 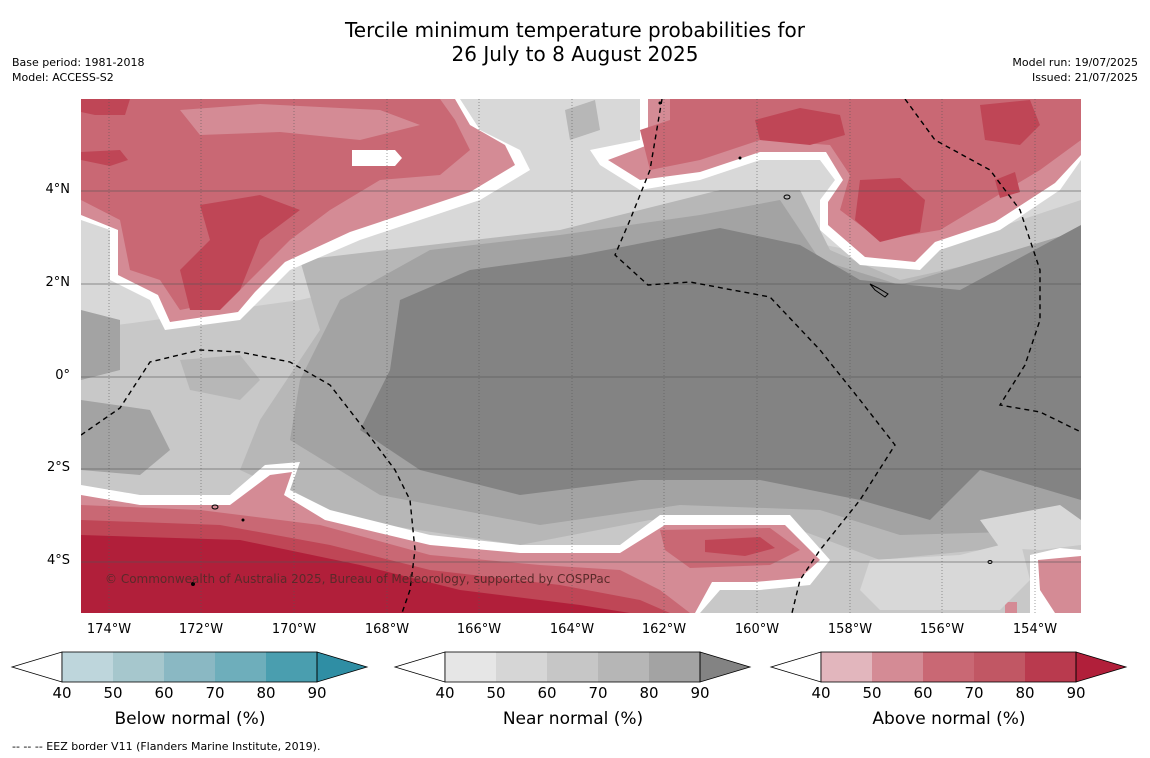 I want to click on above-normal-label: Above normal (%), so click(x=949, y=719).